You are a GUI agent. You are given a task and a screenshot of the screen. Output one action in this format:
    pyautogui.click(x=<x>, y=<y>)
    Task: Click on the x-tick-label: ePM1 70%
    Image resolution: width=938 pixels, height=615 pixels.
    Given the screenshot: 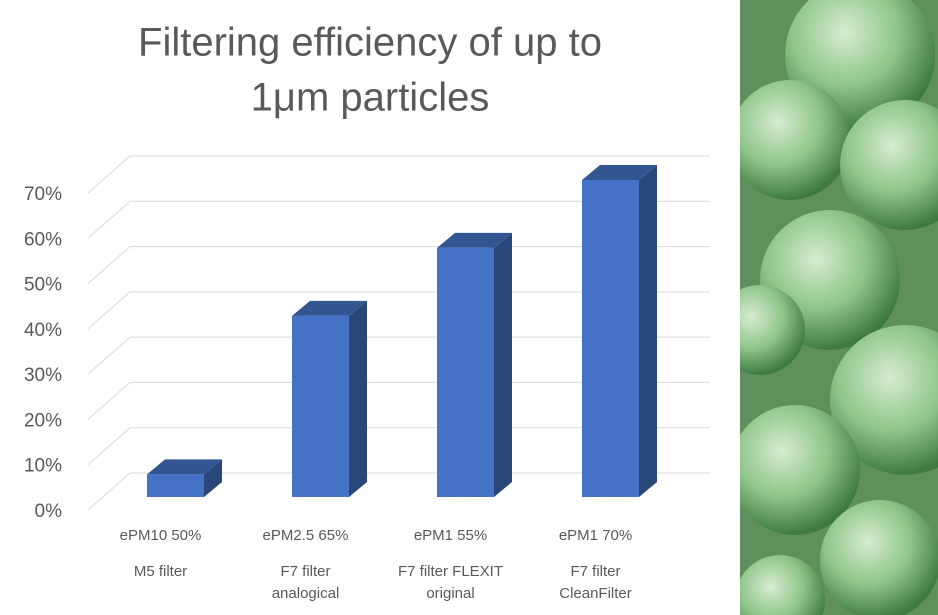 What is the action you would take?
    pyautogui.click(x=595, y=535)
    